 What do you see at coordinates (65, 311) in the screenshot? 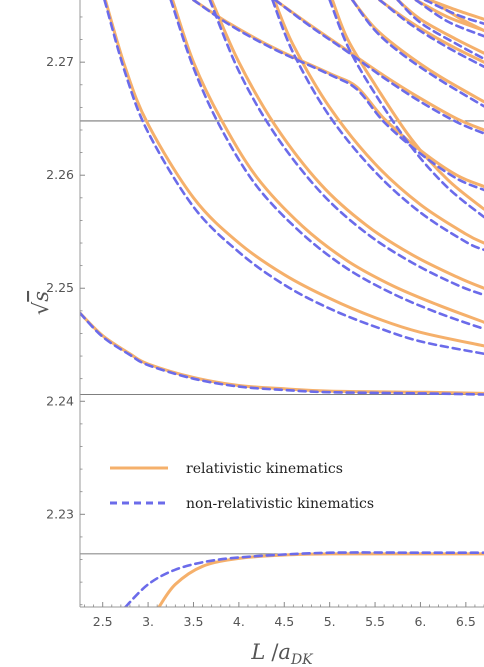
I see `y-ticks: 2.23 2.24 2.25 2.26 2.27` at bounding box center [65, 311].